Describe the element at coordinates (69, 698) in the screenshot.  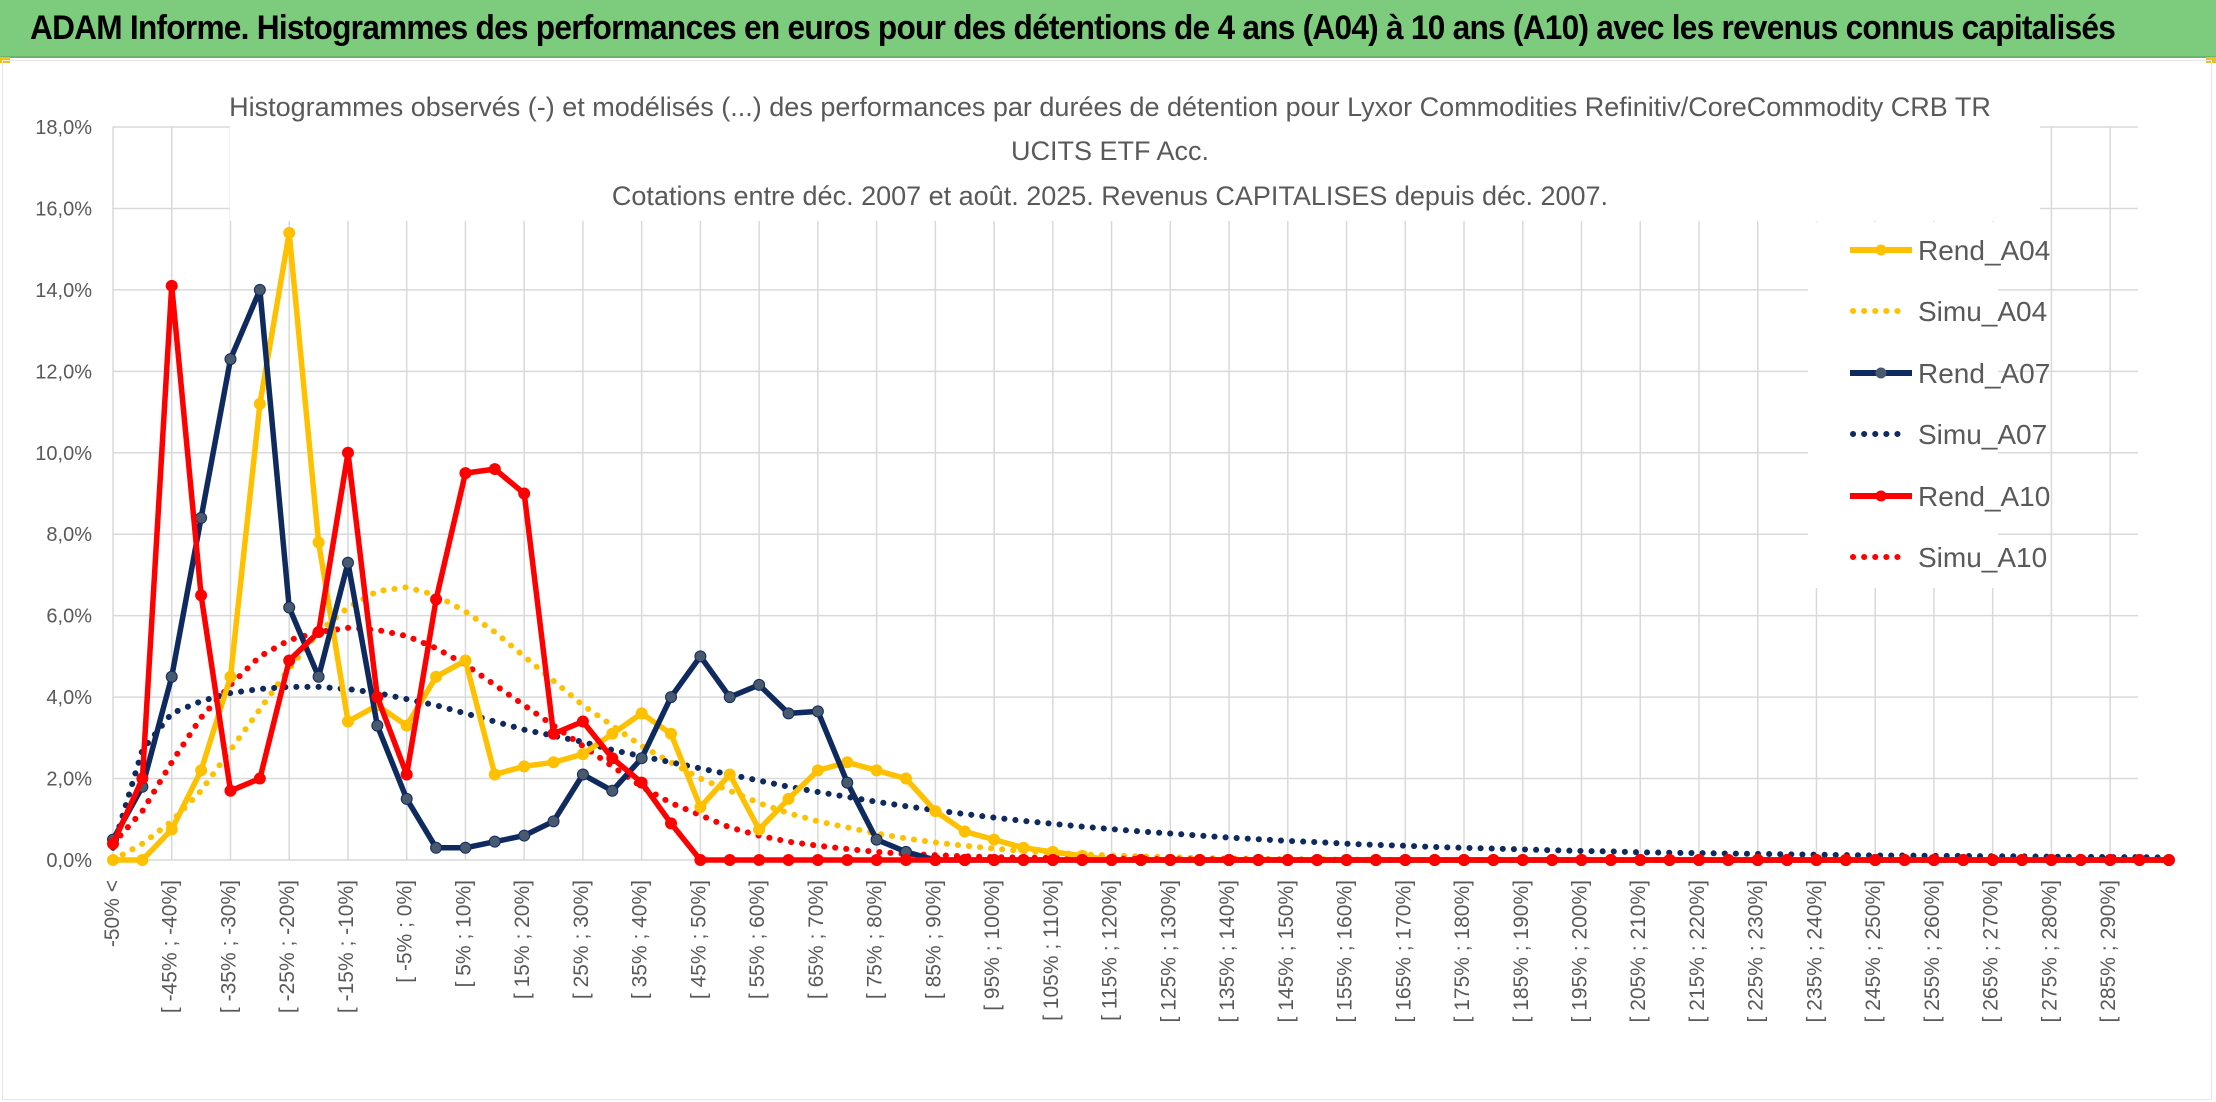
I see `y-tick-label: 4,0%` at that location.